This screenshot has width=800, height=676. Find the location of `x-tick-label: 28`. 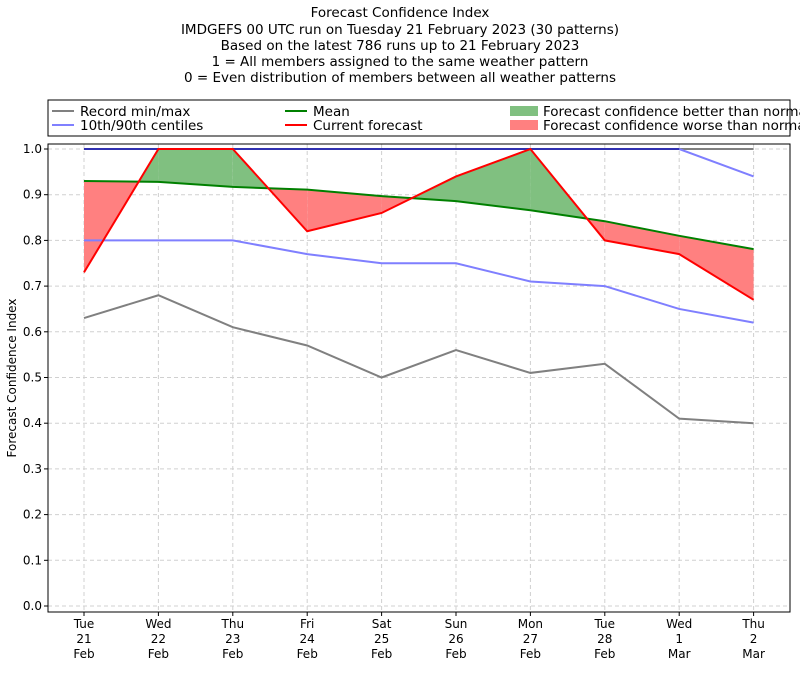

x-tick-label: 28 is located at coordinates (604, 639).